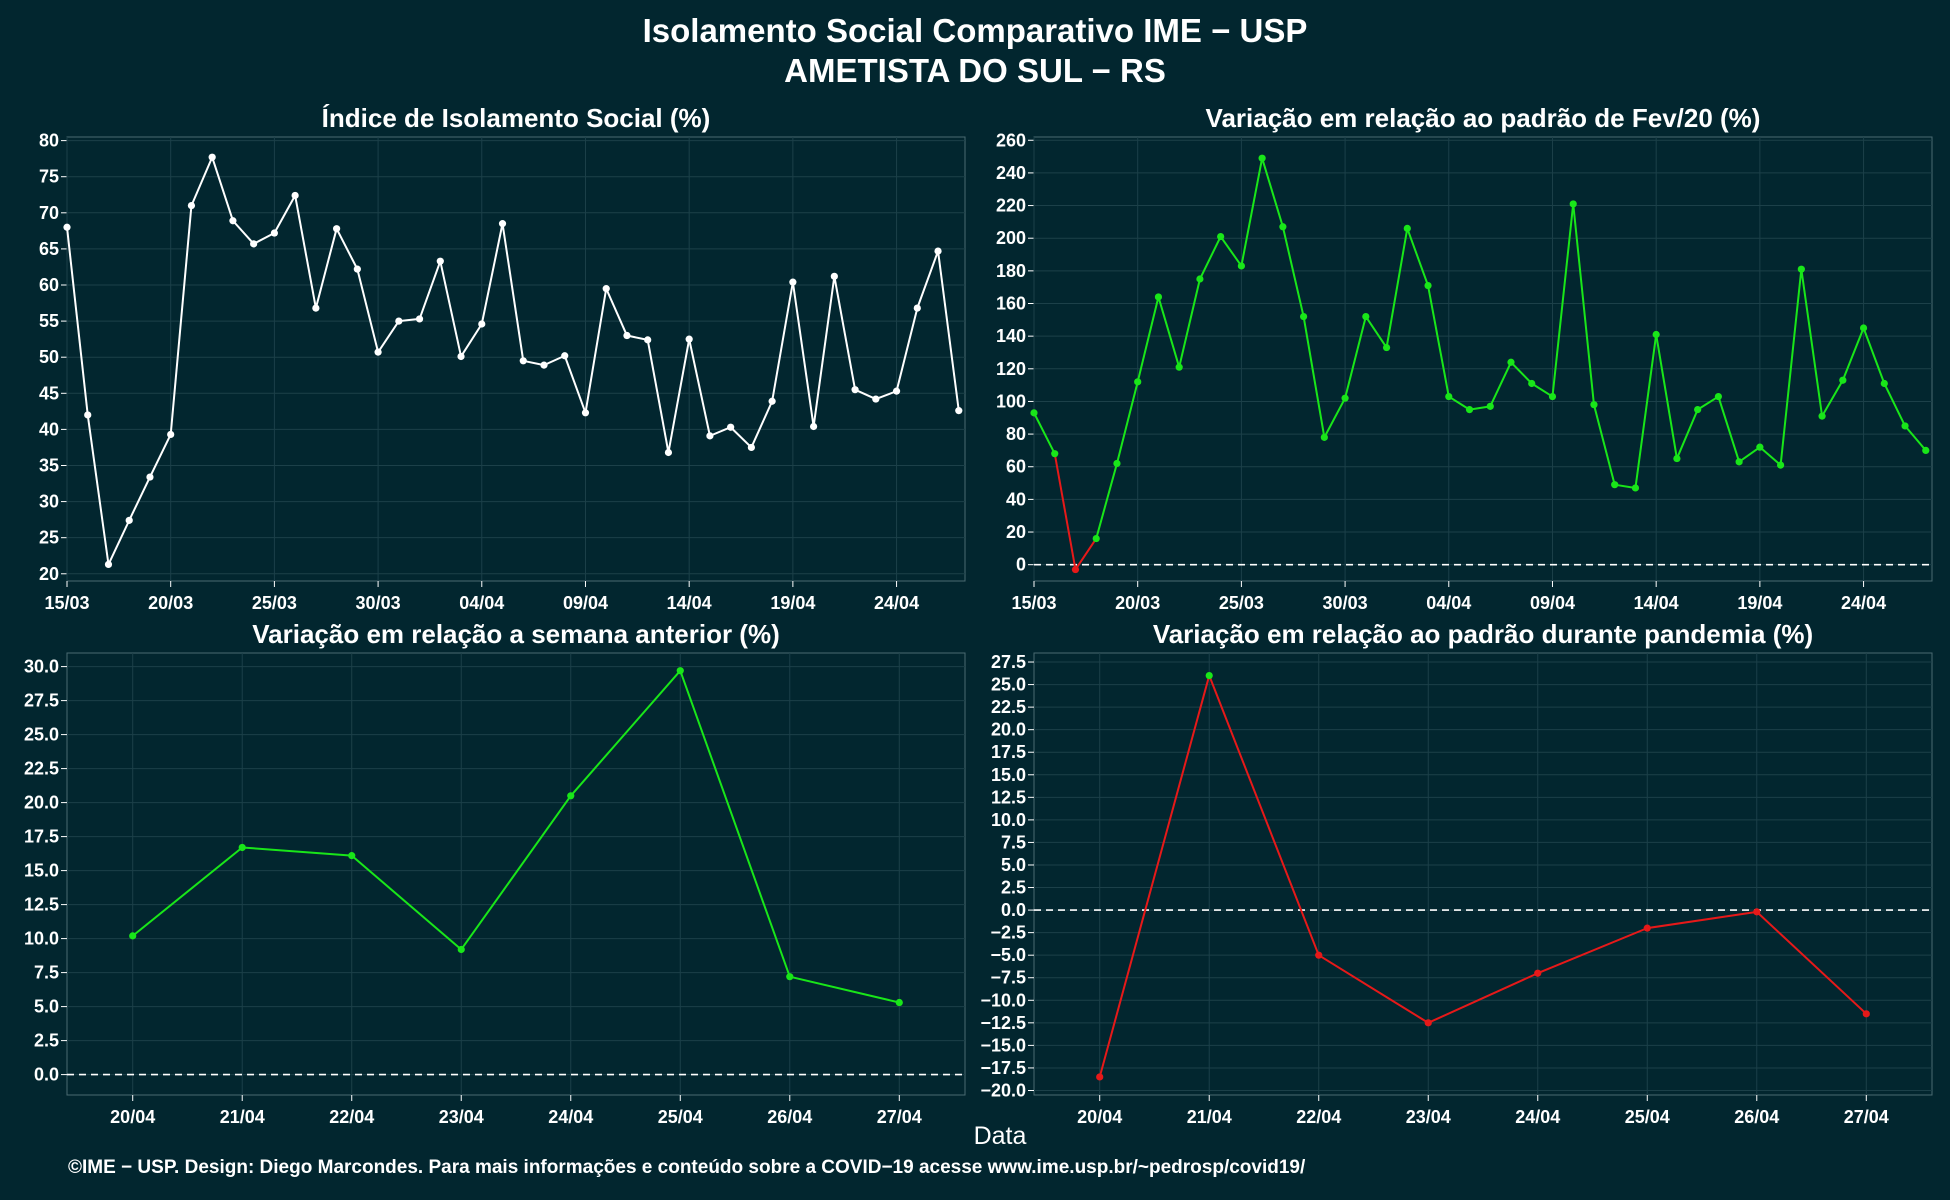 The image size is (1950, 1200). Describe the element at coordinates (49, 465) in the screenshot. I see `y-tick-label: 35` at that location.